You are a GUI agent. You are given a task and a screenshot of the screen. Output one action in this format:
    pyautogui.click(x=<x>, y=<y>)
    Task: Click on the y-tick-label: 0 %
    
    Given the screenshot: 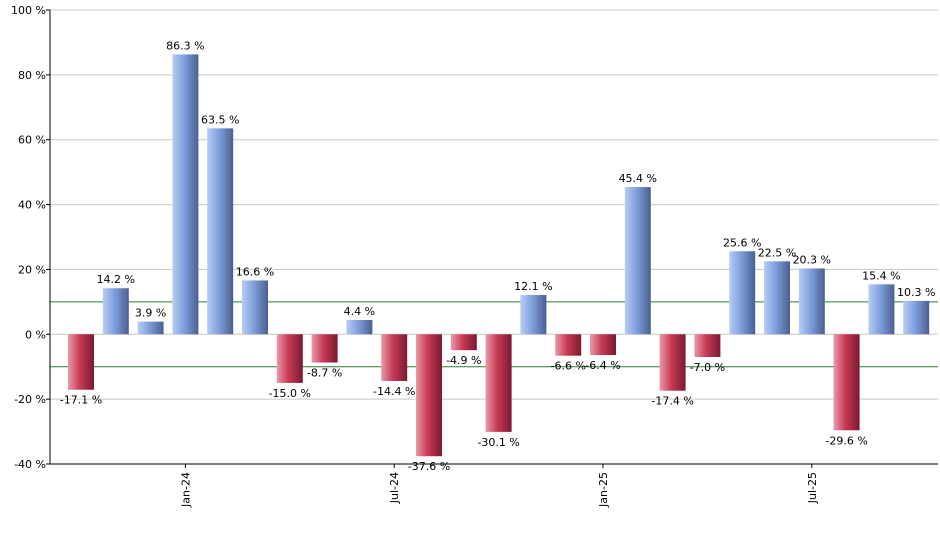 What is the action you would take?
    pyautogui.click(x=35, y=334)
    